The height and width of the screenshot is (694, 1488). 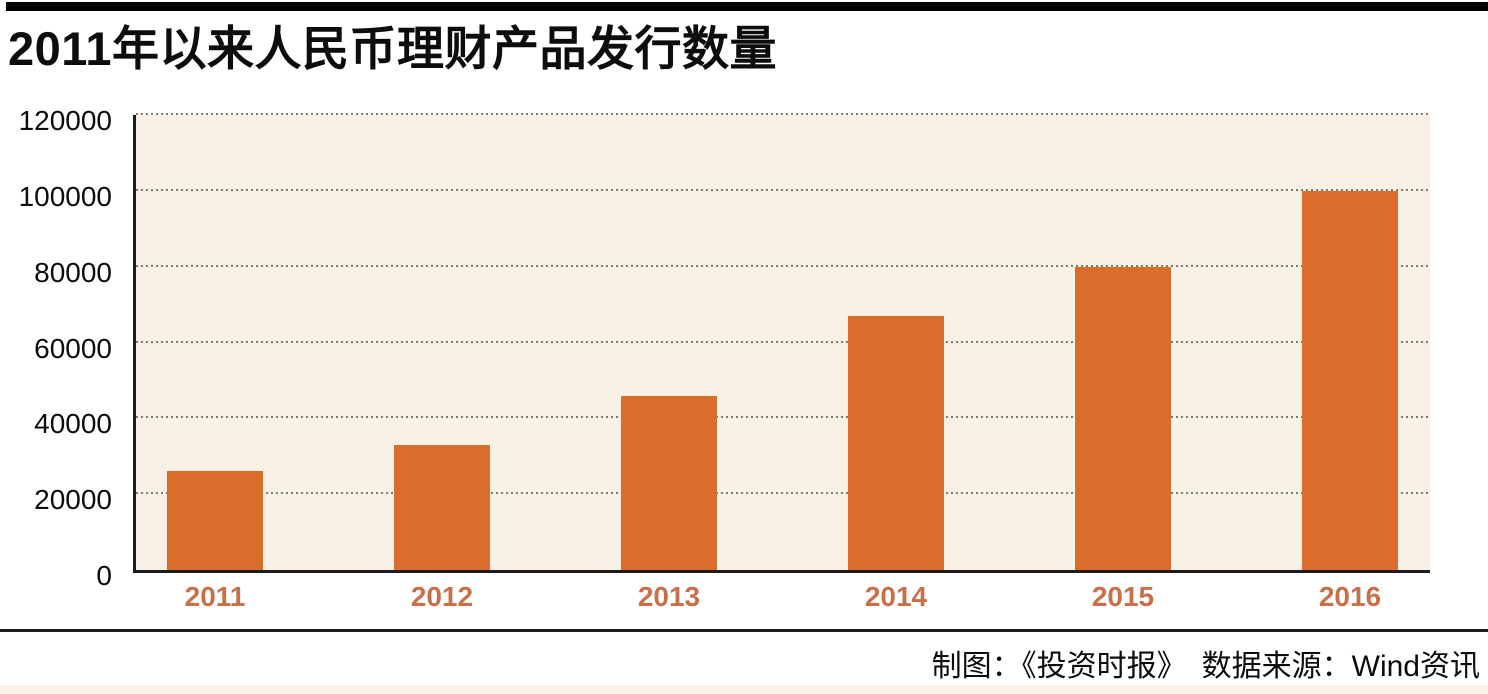 What do you see at coordinates (73, 272) in the screenshot?
I see `y-tick-label-80000: 80000` at bounding box center [73, 272].